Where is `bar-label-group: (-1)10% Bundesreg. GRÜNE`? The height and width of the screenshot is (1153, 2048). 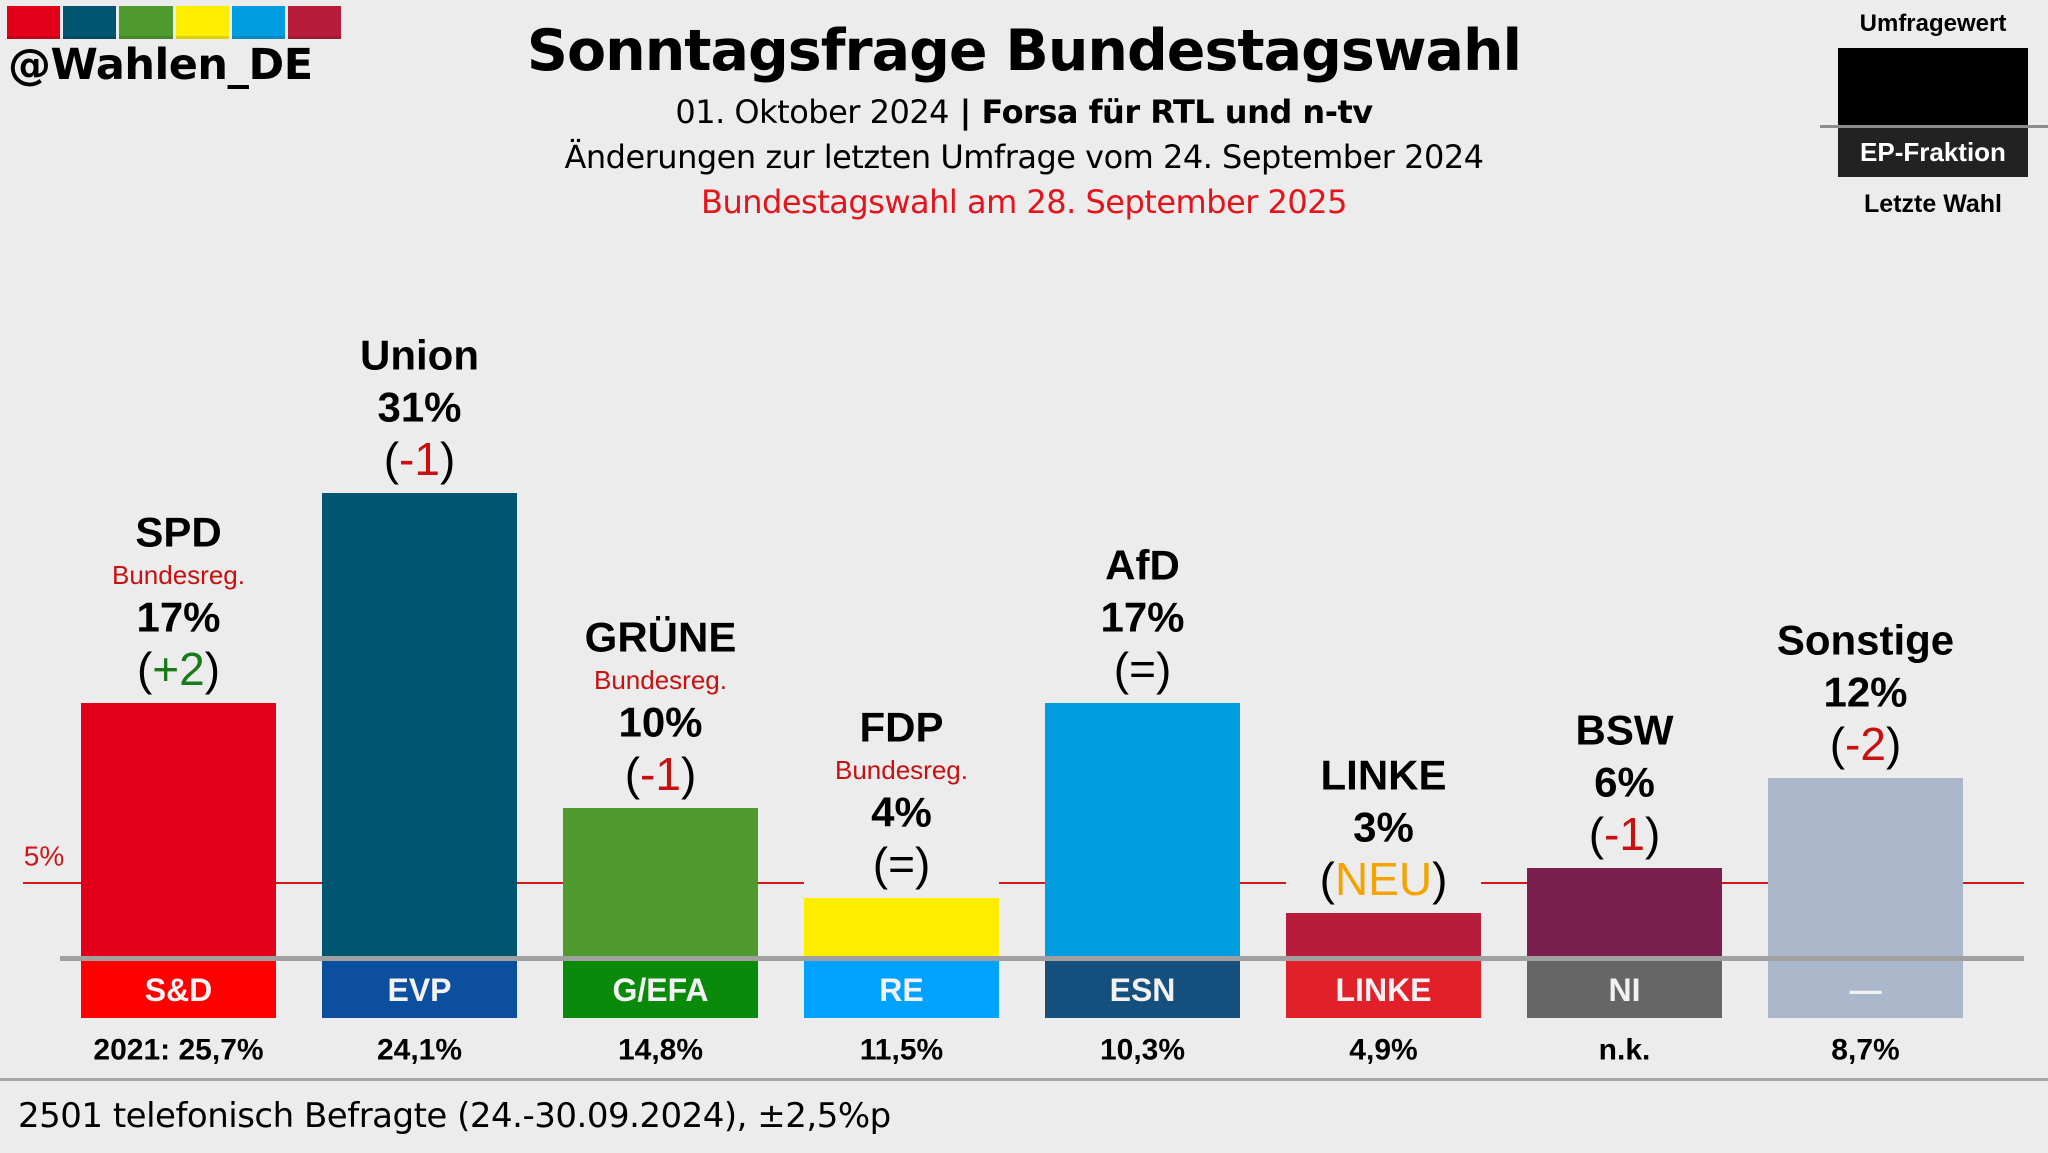
bar-label-group: (-1)10% Bundesreg. GRÜNE is located at coordinates (661, 707).